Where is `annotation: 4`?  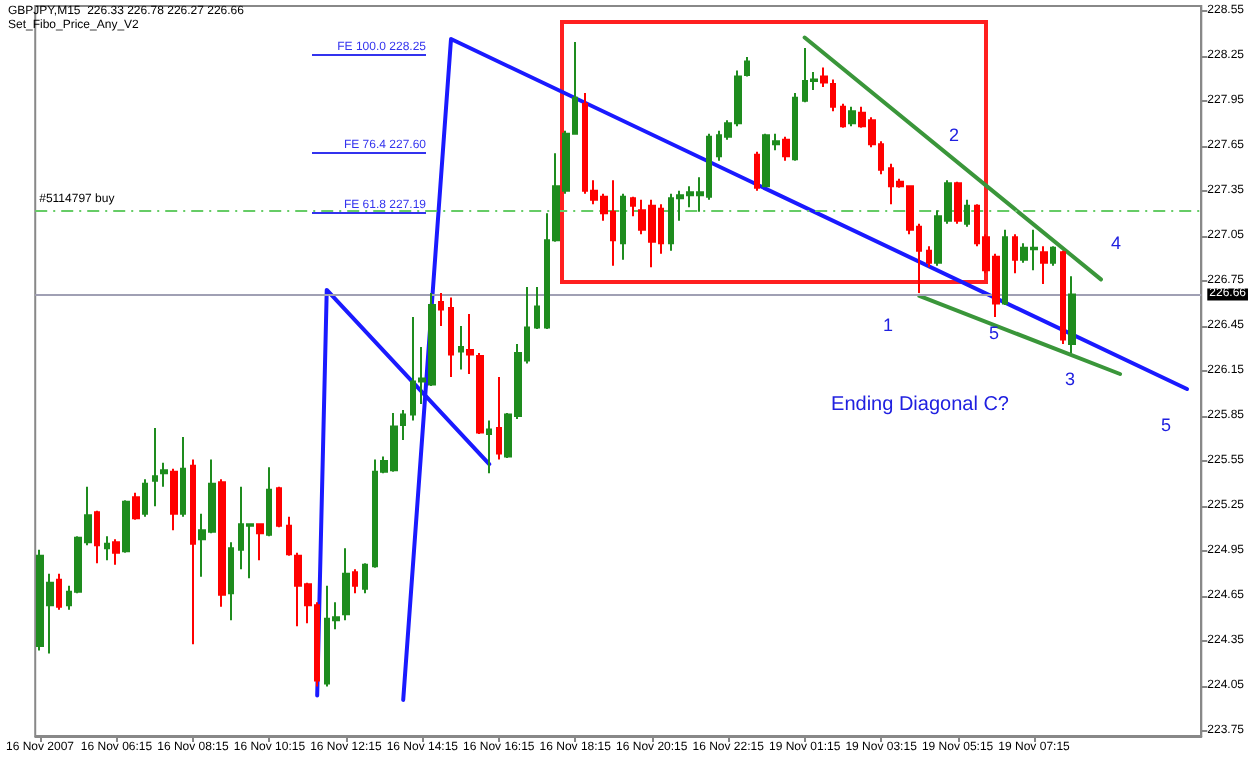
annotation: 4 is located at coordinates (1116, 243).